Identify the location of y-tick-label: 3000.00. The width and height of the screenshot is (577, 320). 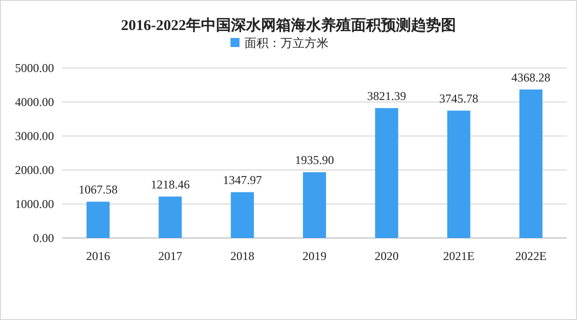
(34, 136).